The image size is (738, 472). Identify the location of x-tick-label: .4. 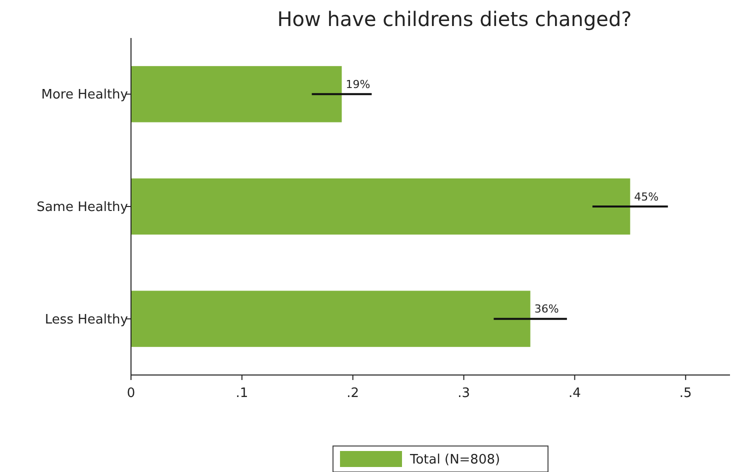
(574, 393).